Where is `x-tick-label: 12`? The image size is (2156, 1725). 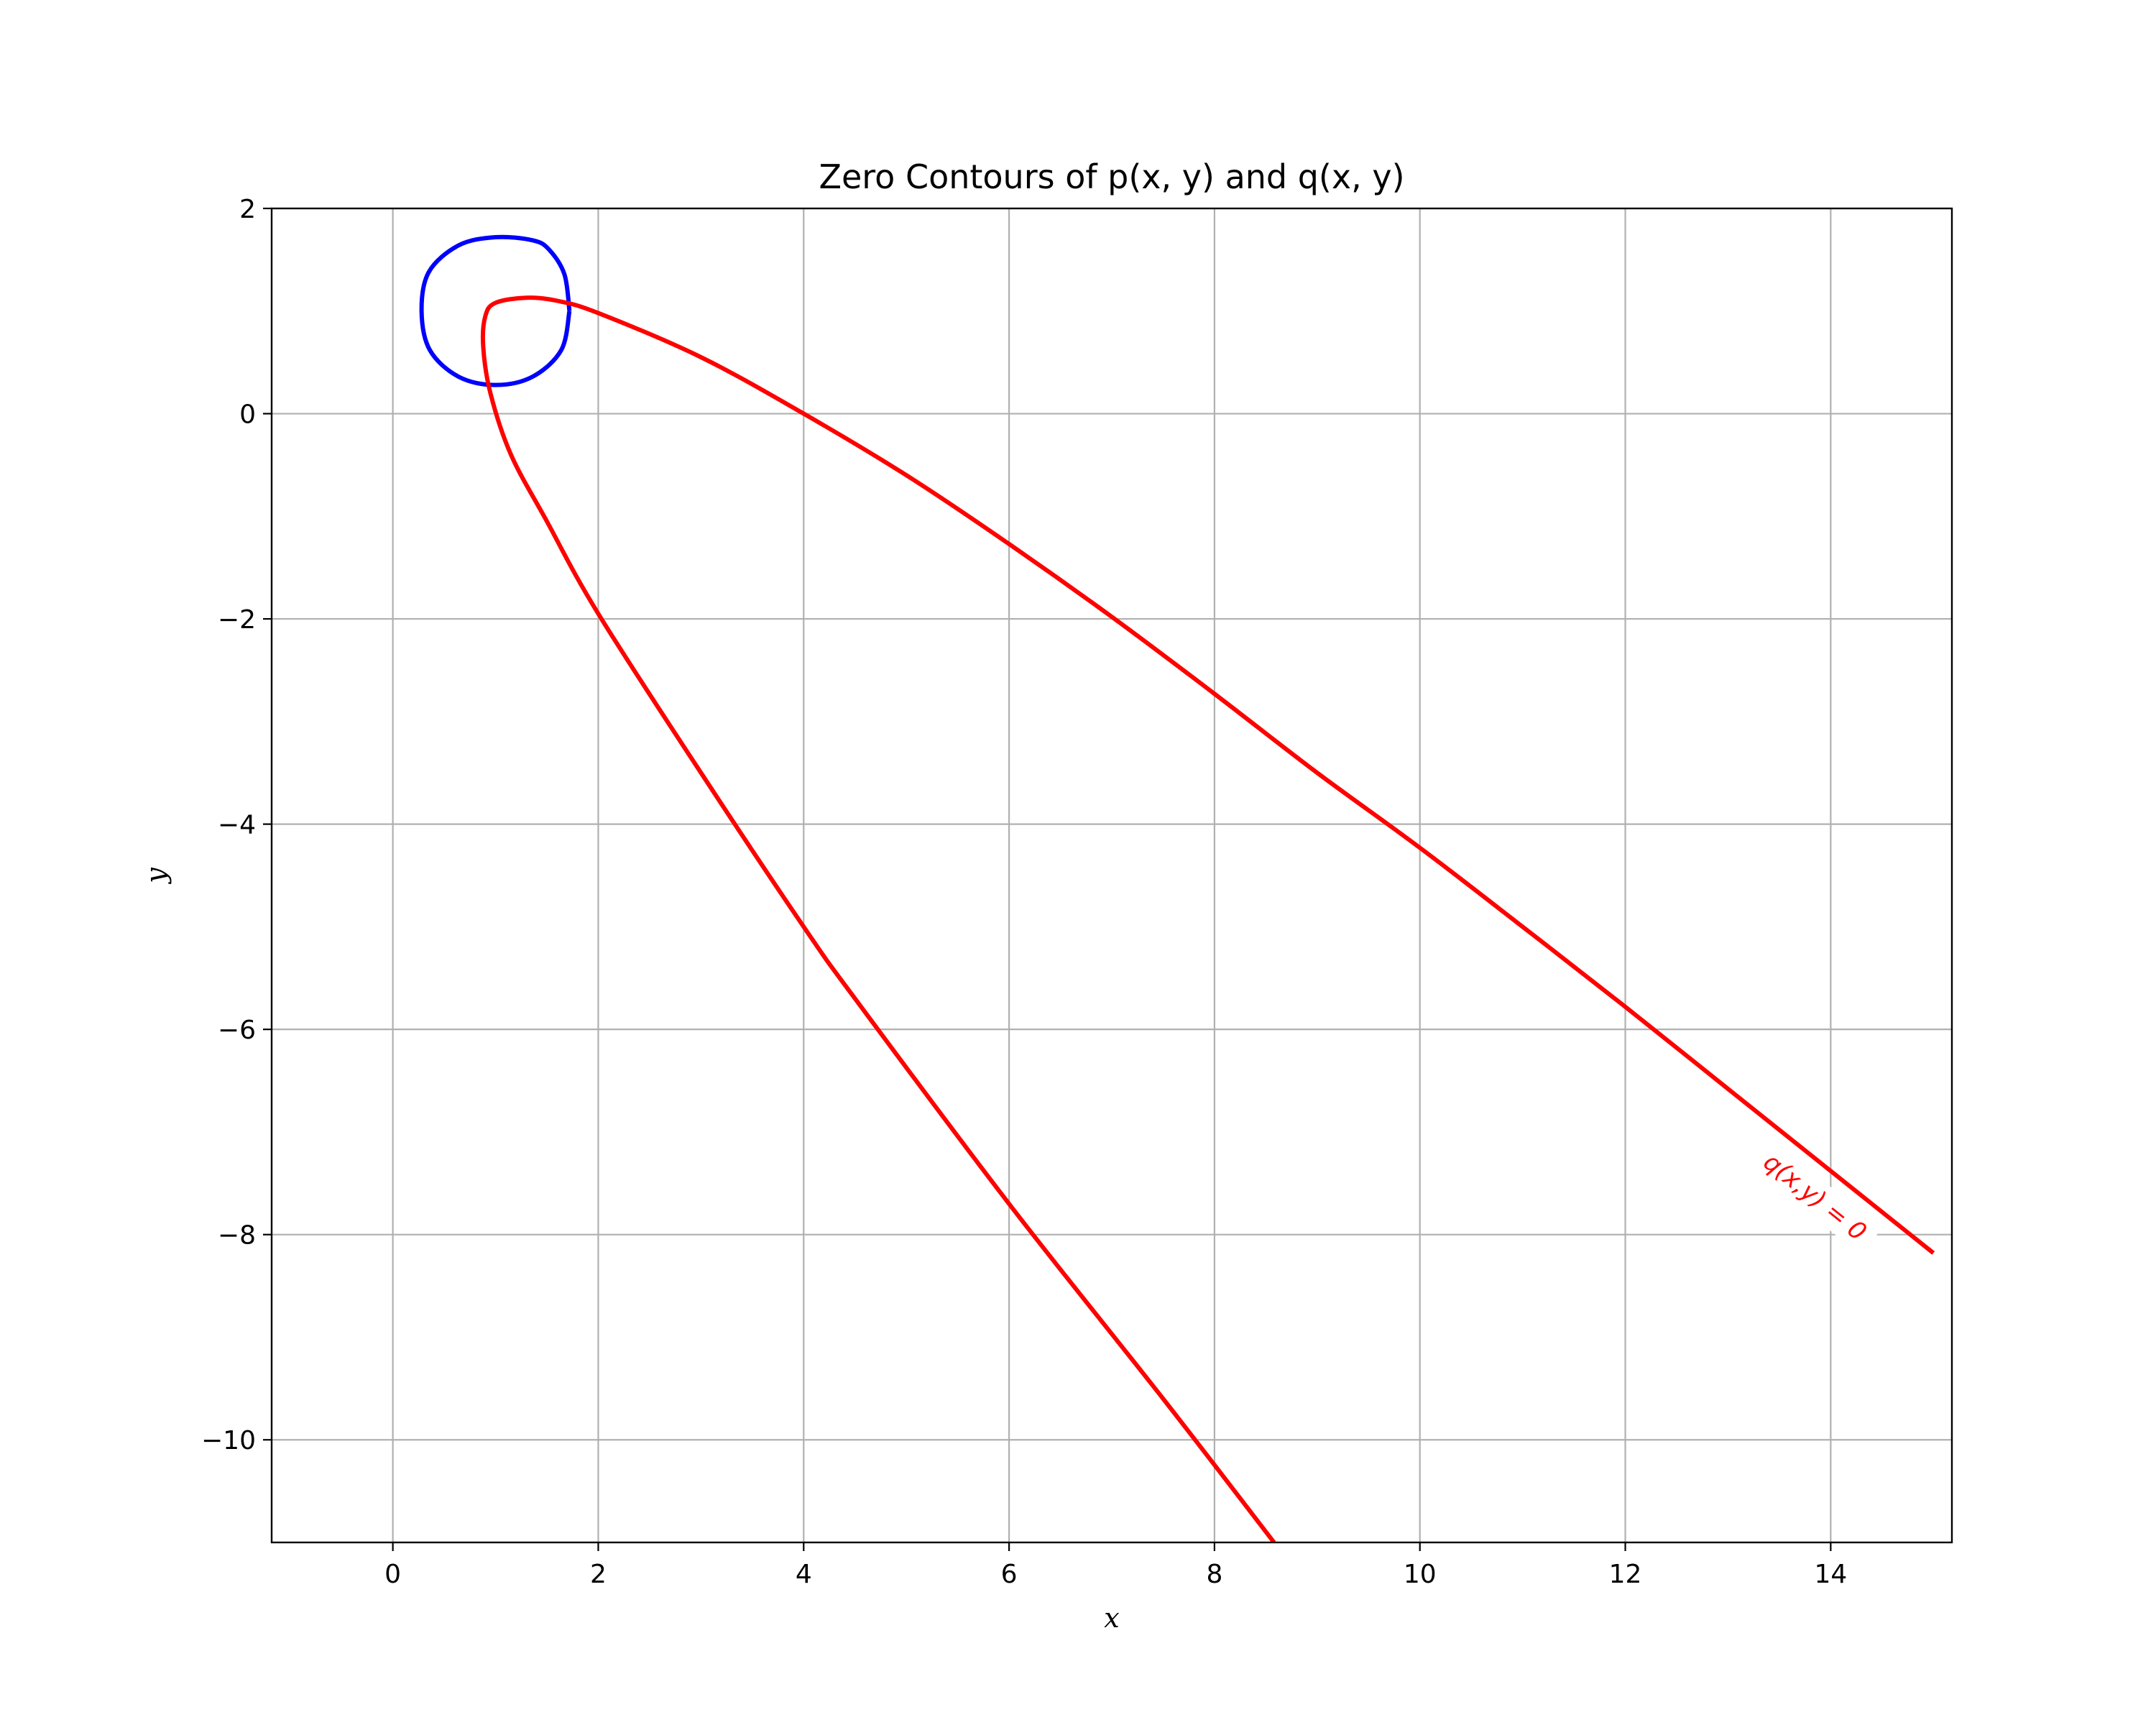
x-tick-label: 12 is located at coordinates (1625, 1574).